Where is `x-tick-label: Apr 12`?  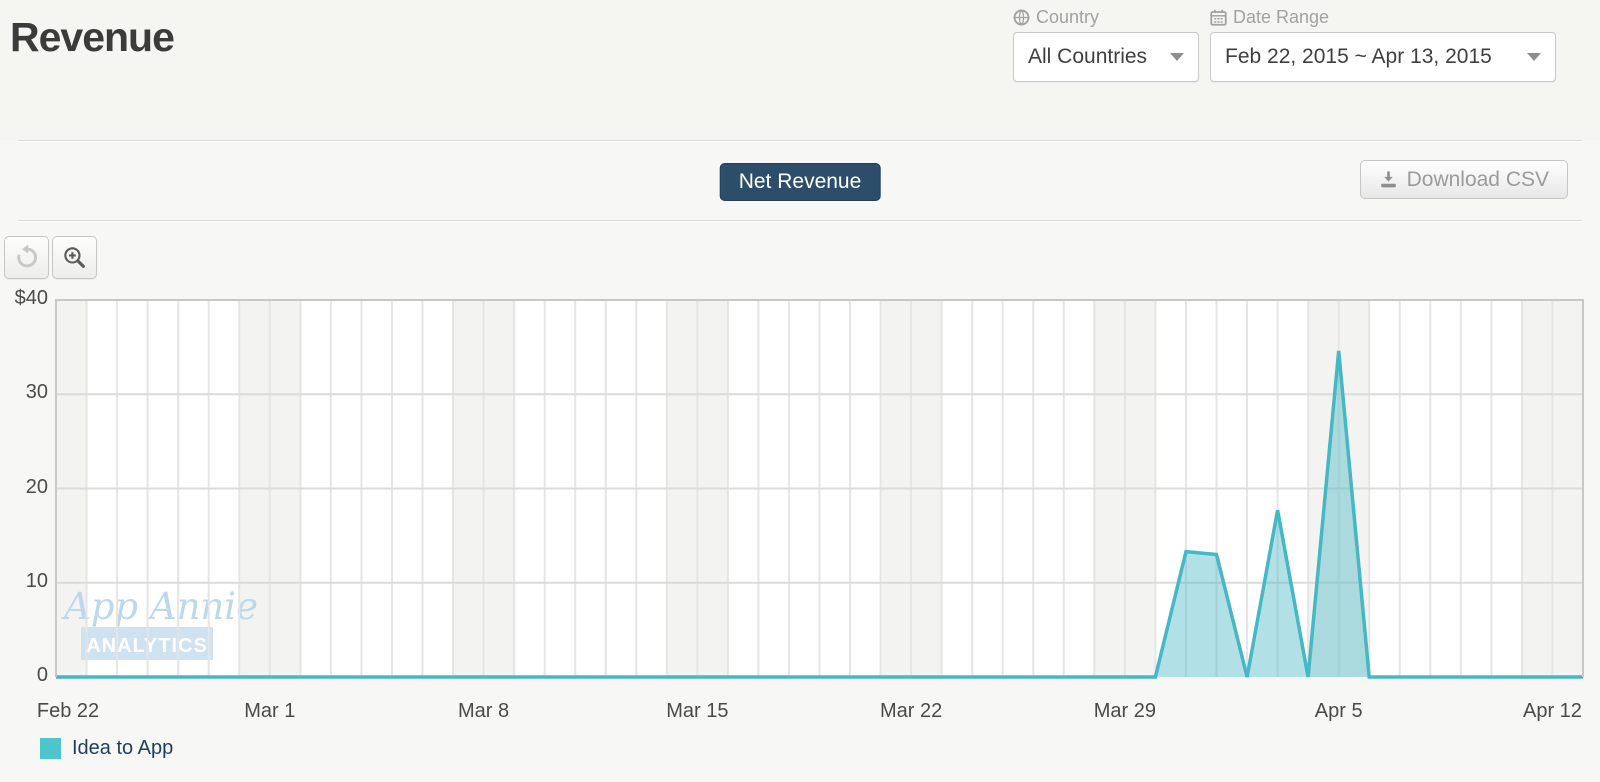 x-tick-label: Apr 12 is located at coordinates (1552, 711).